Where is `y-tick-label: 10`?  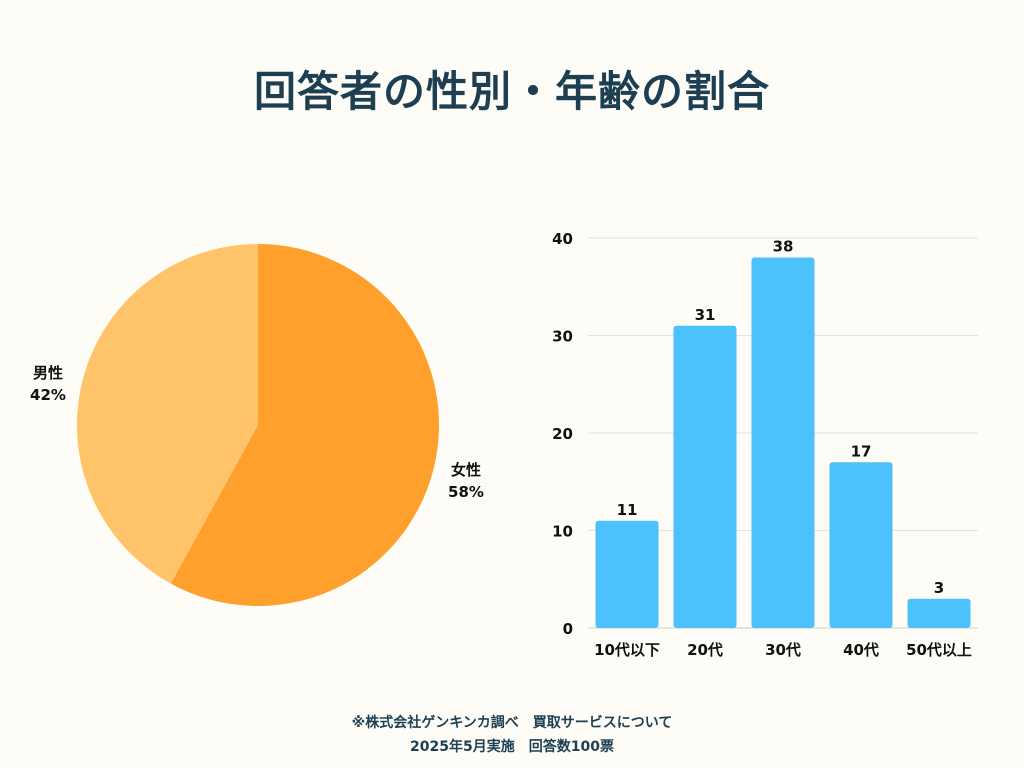 y-tick-label: 10 is located at coordinates (562, 532).